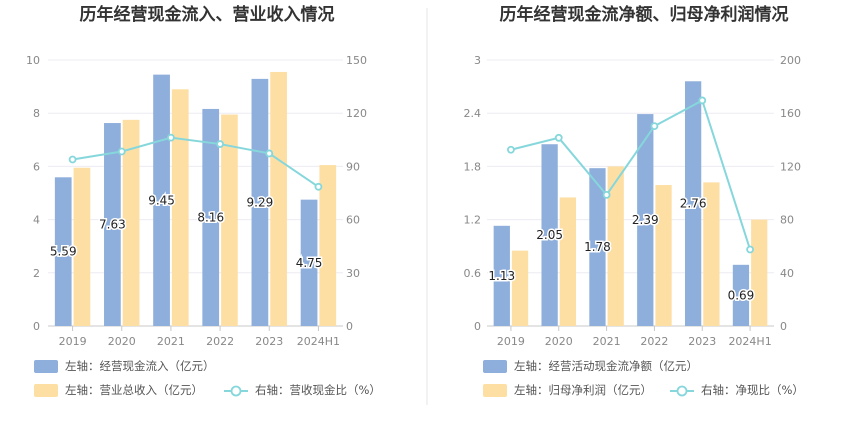 The width and height of the screenshot is (850, 437). I want to click on bar-primary-2019, so click(501, 275).